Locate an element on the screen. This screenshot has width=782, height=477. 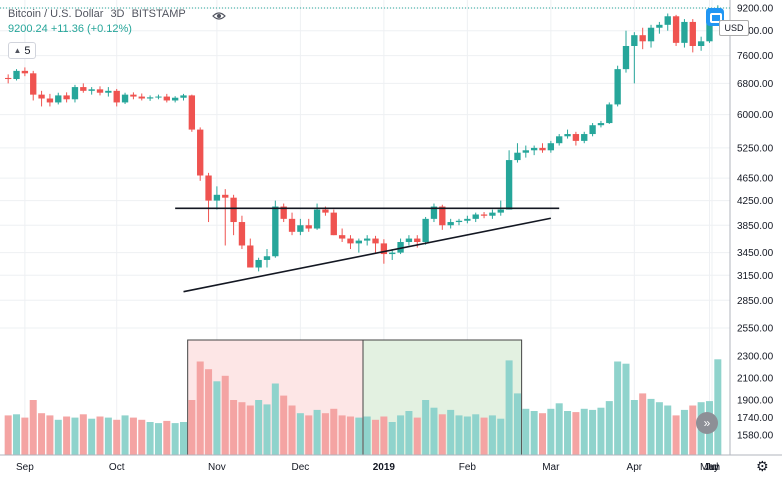
price-axis-label: 5250.00 is located at coordinates (755, 148).